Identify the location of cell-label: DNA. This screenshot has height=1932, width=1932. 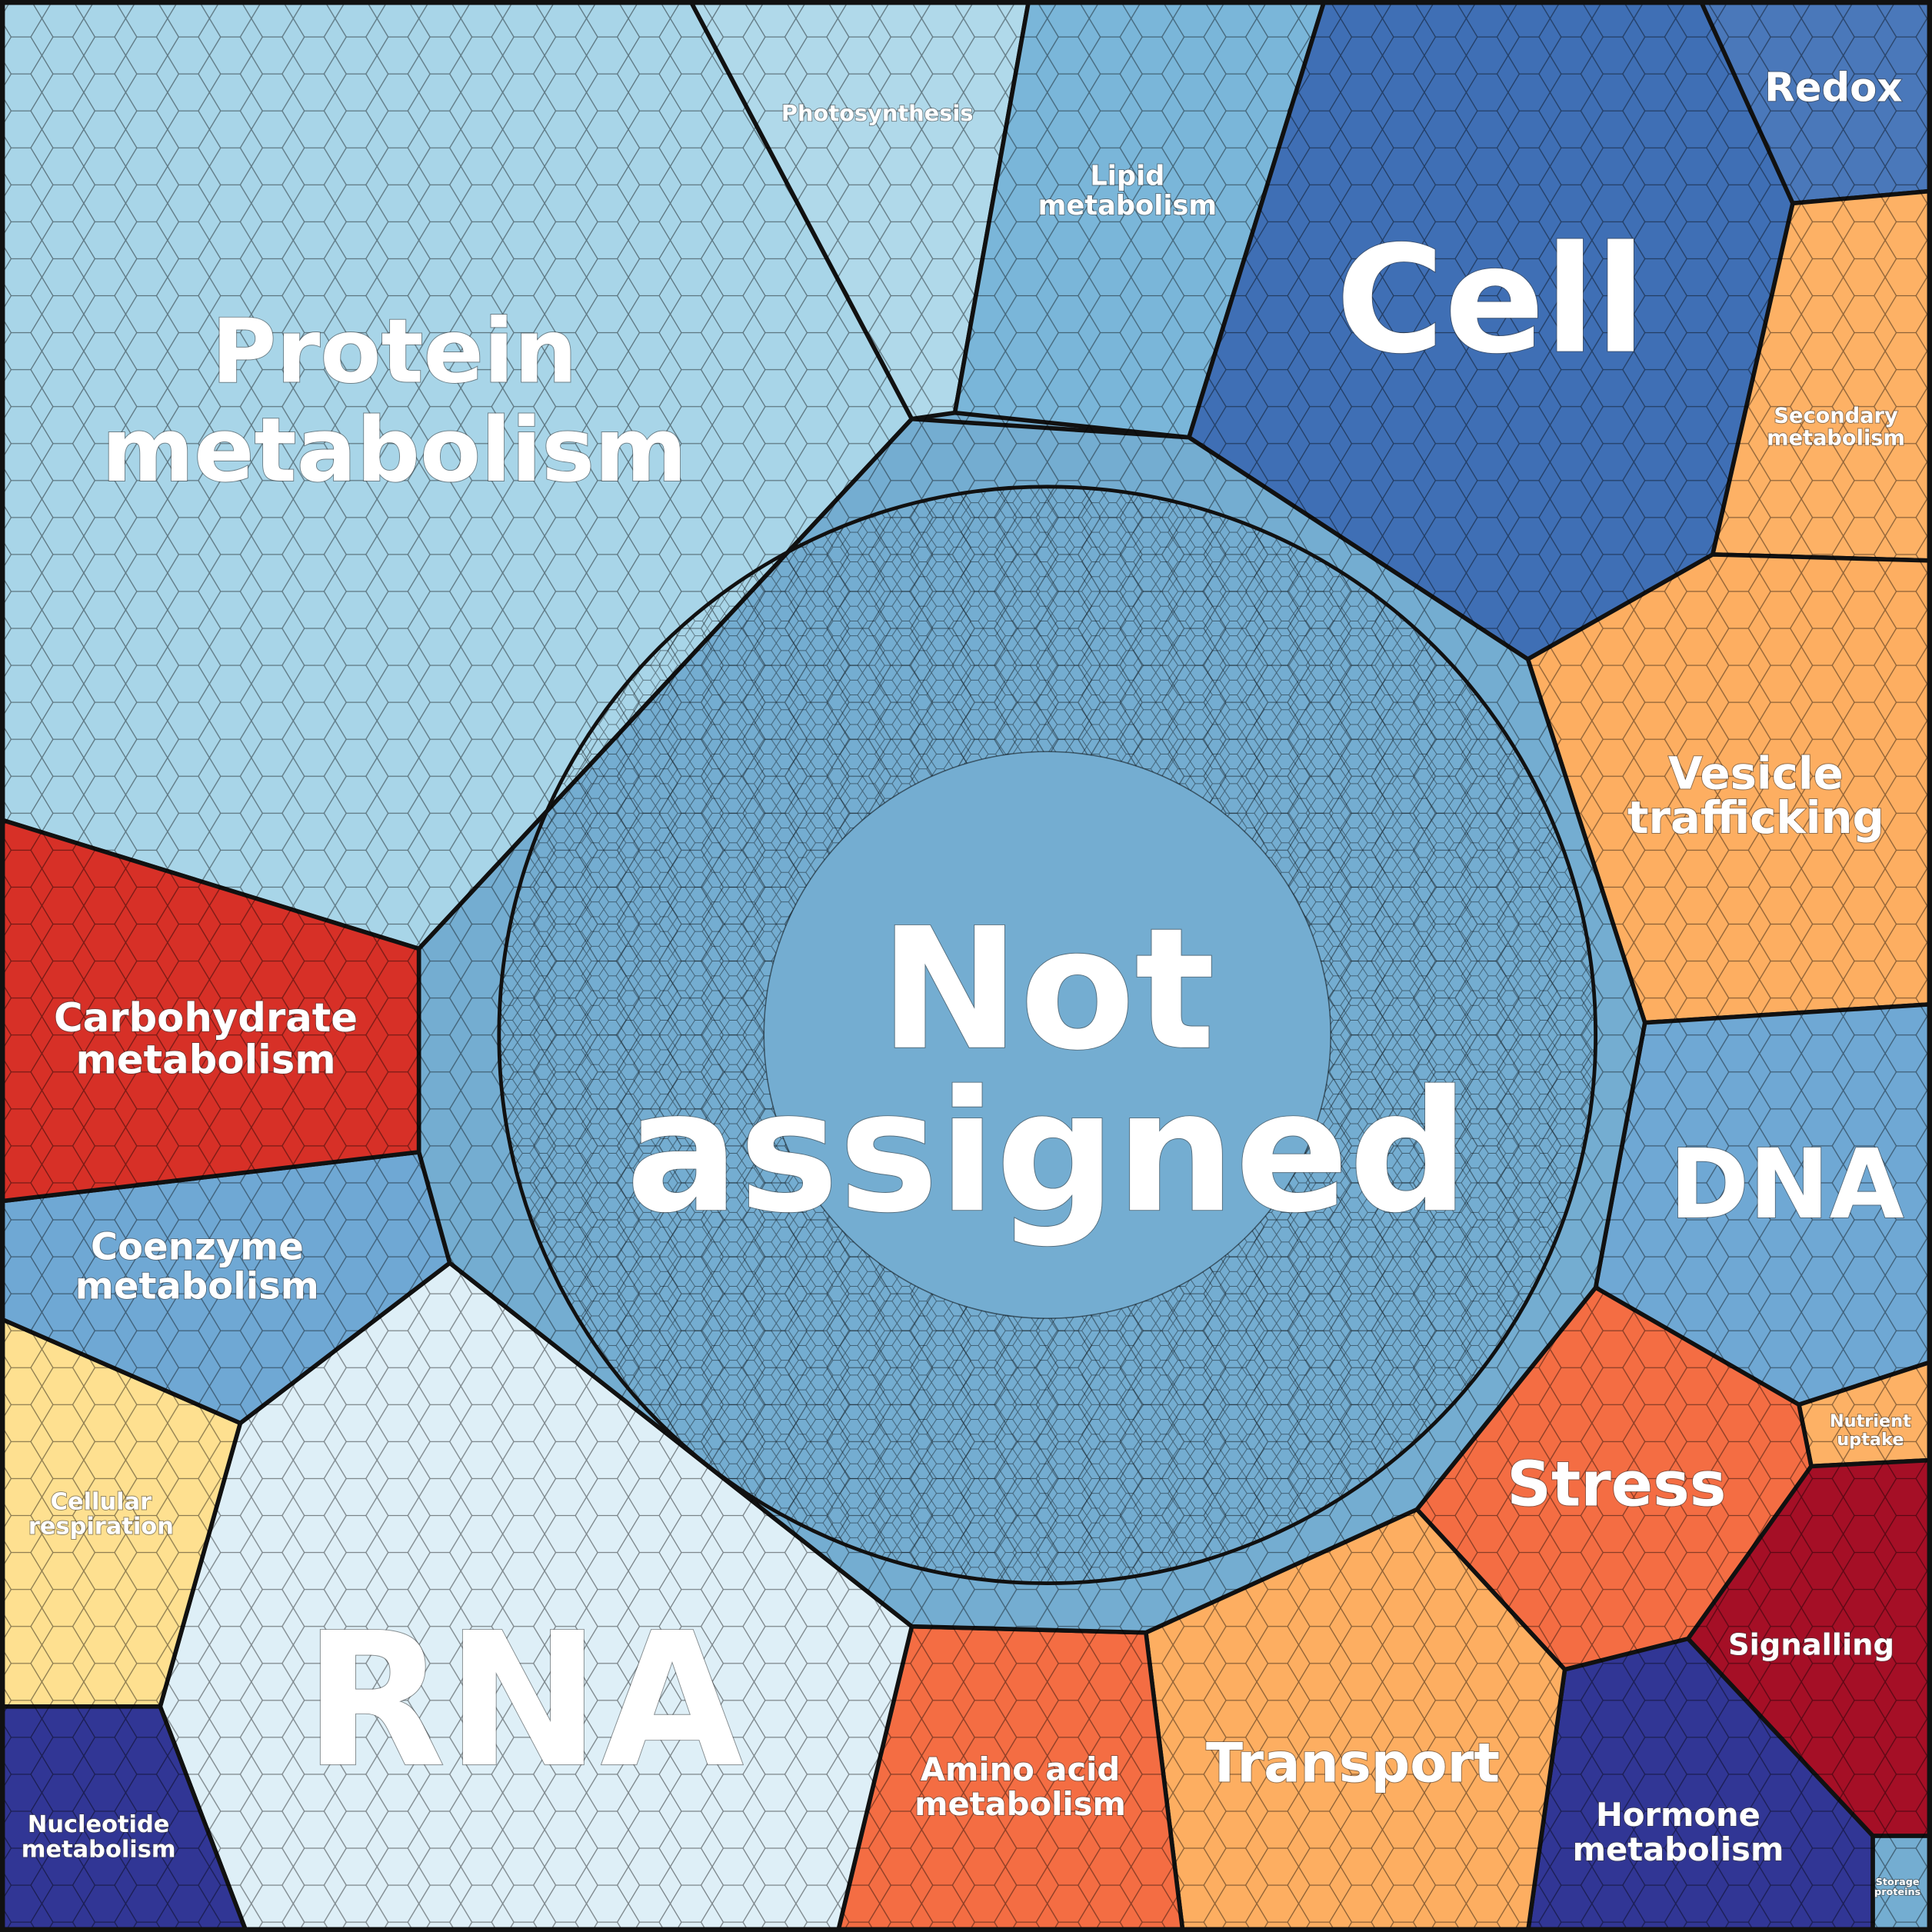
(1786, 1185).